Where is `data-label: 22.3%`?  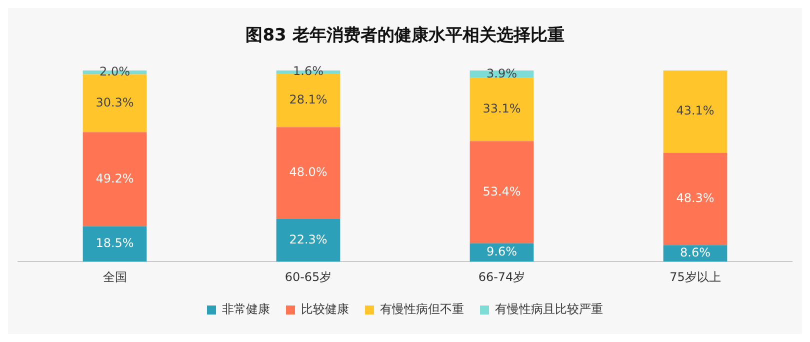 data-label: 22.3% is located at coordinates (308, 239).